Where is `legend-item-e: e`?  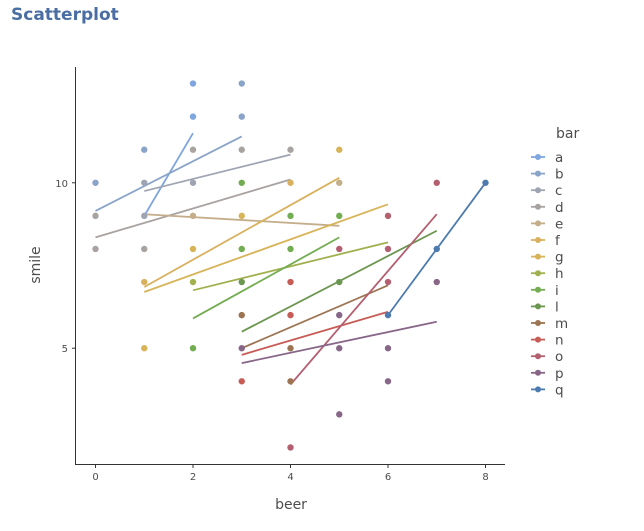
legend-item-e: e is located at coordinates (547, 224).